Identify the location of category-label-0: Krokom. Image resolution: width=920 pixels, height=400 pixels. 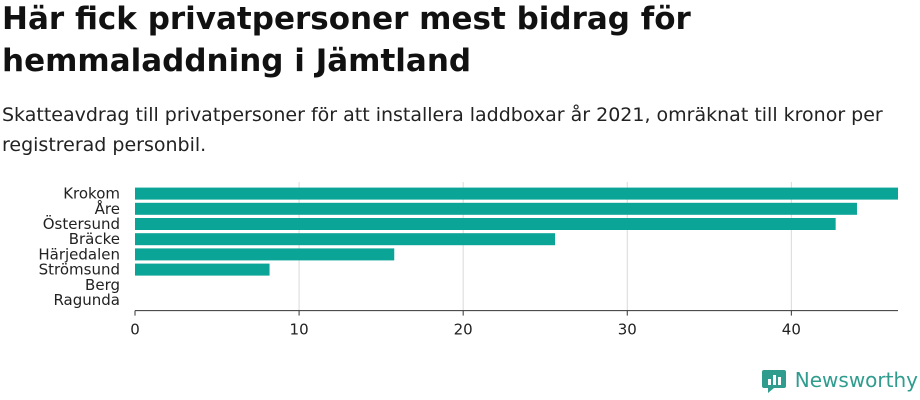
(91, 194).